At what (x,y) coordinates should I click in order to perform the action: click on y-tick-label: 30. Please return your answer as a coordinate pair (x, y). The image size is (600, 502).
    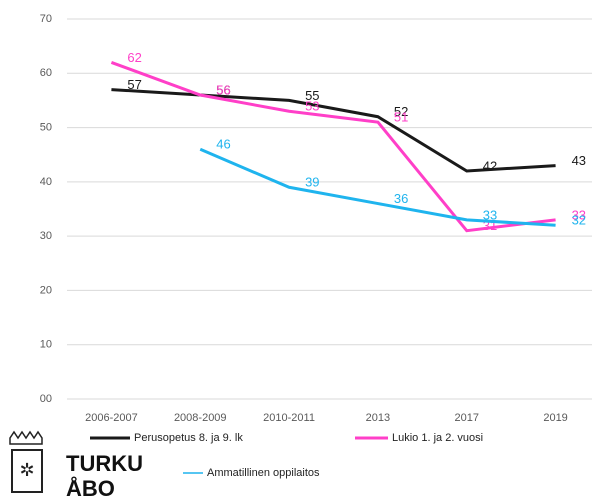
    Looking at the image, I should click on (46, 236).